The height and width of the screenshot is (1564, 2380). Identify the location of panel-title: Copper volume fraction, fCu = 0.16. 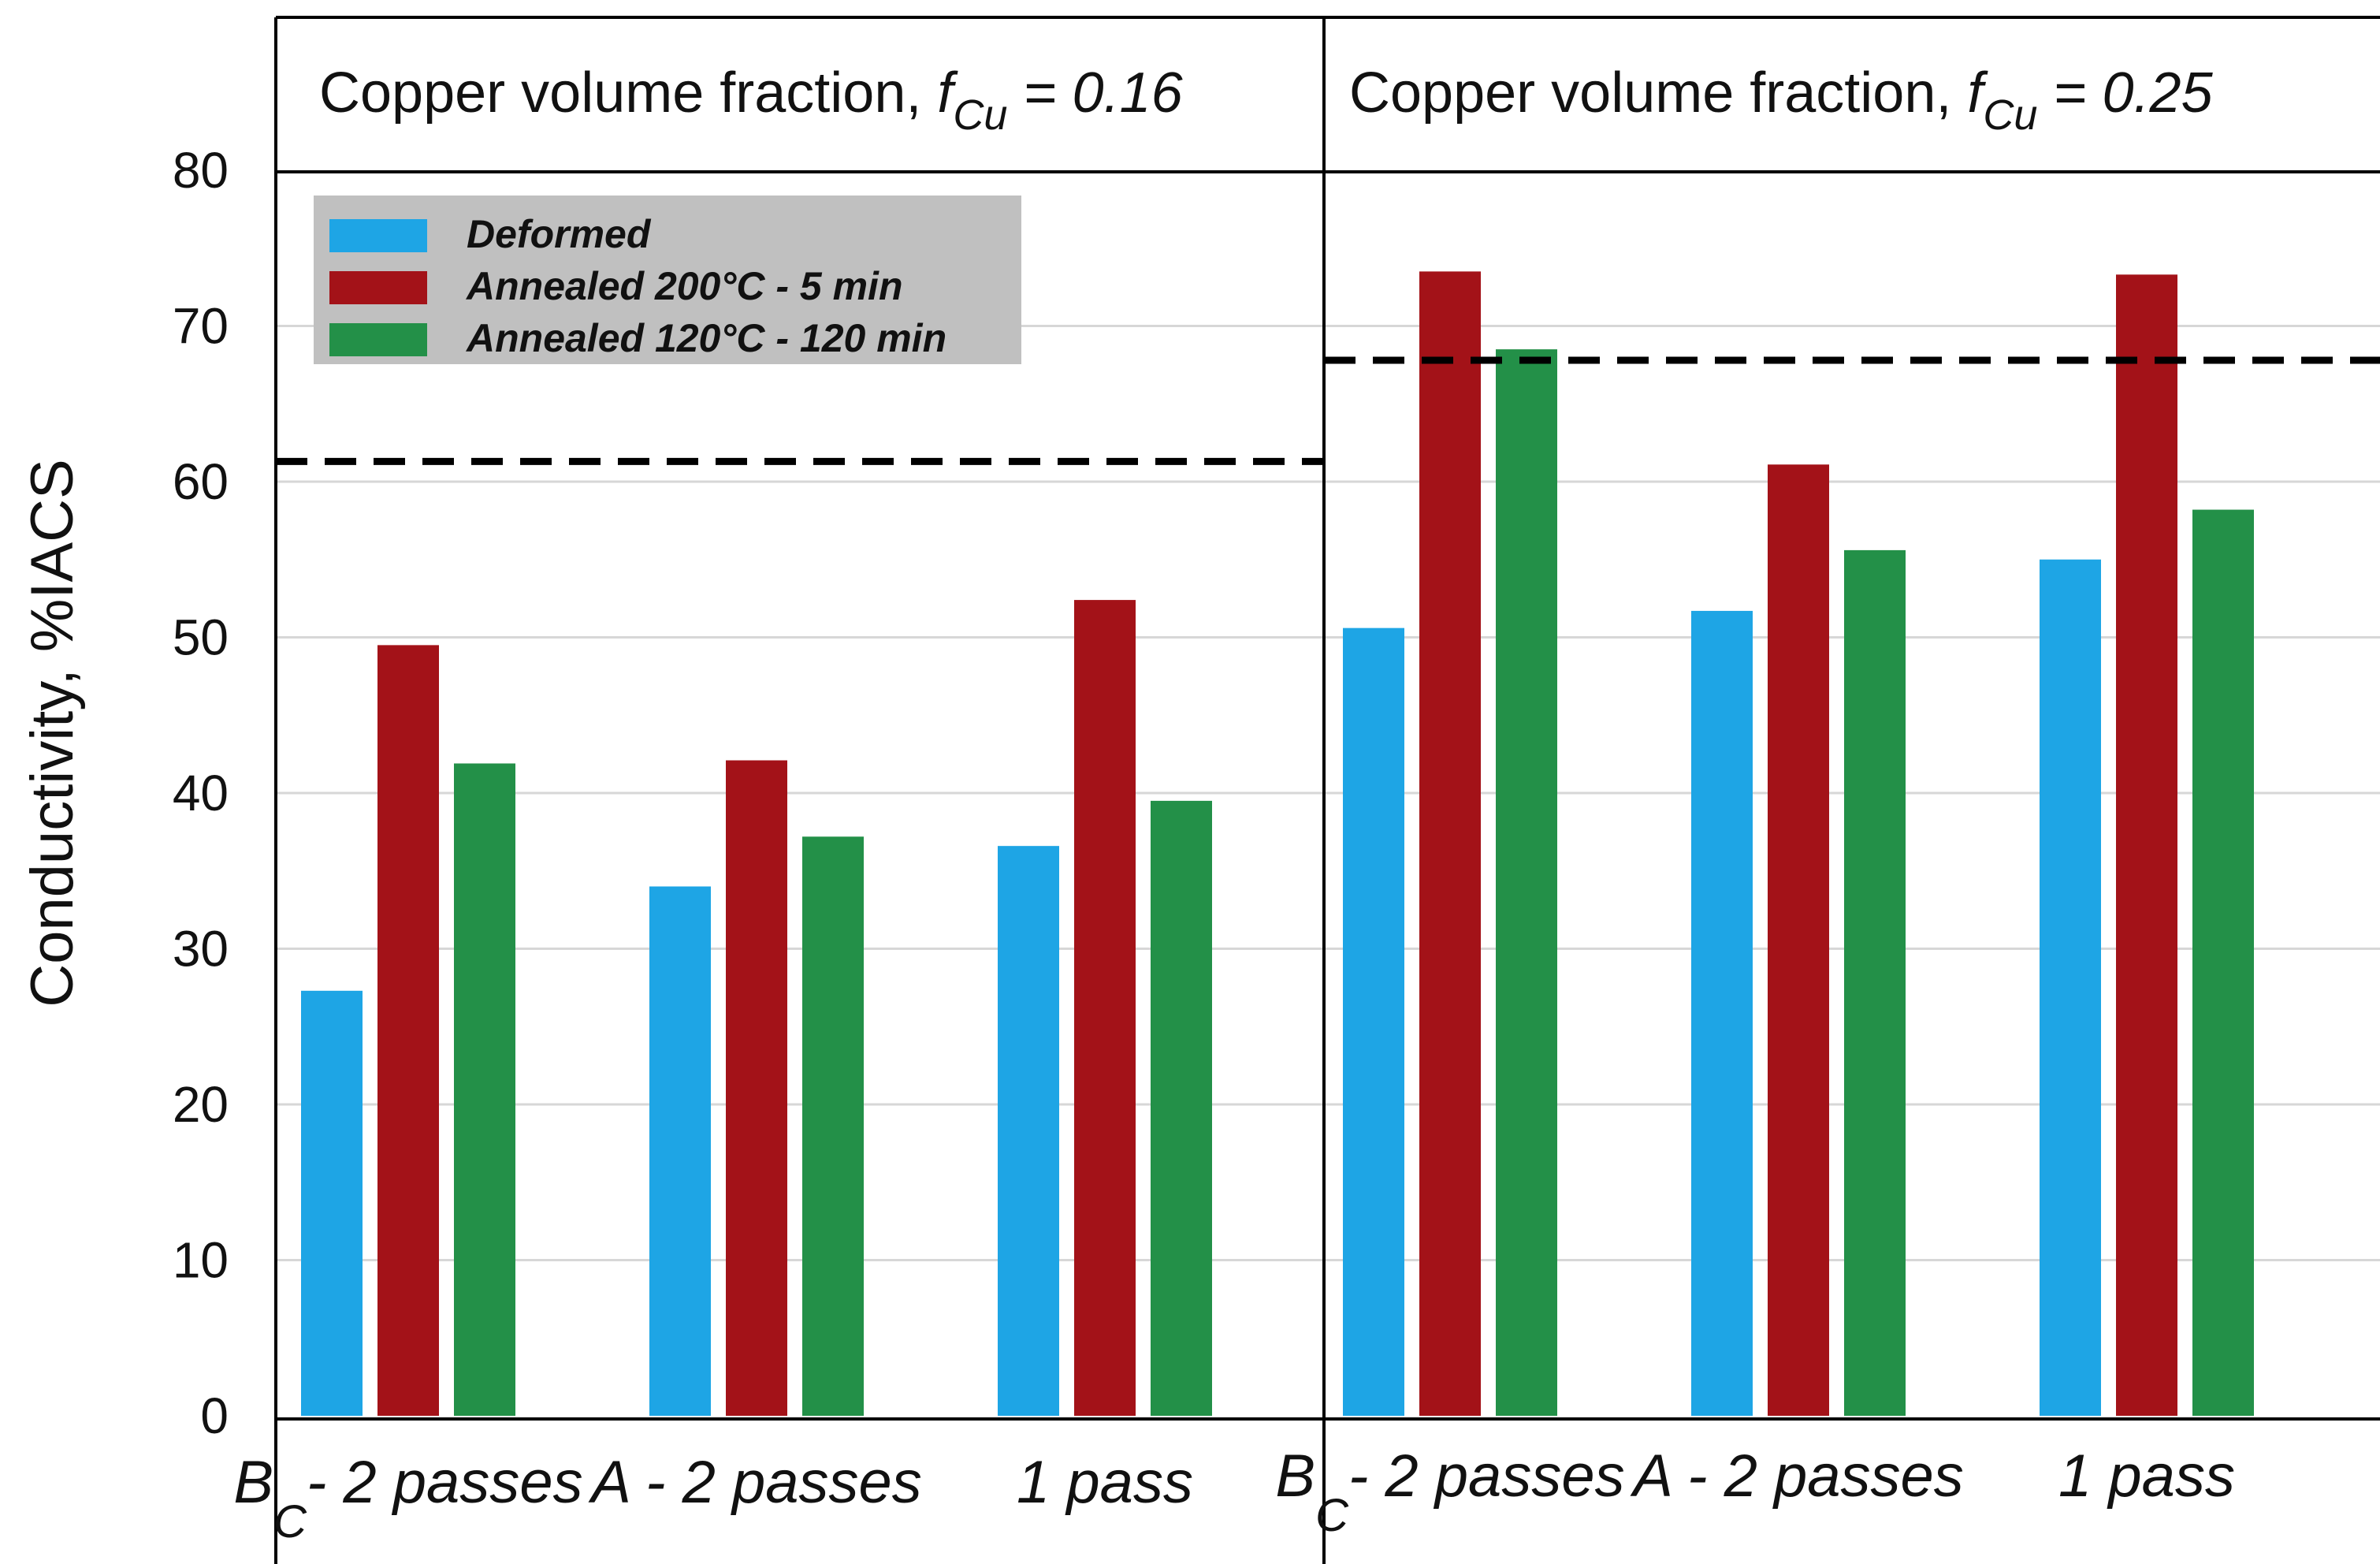
(751, 100).